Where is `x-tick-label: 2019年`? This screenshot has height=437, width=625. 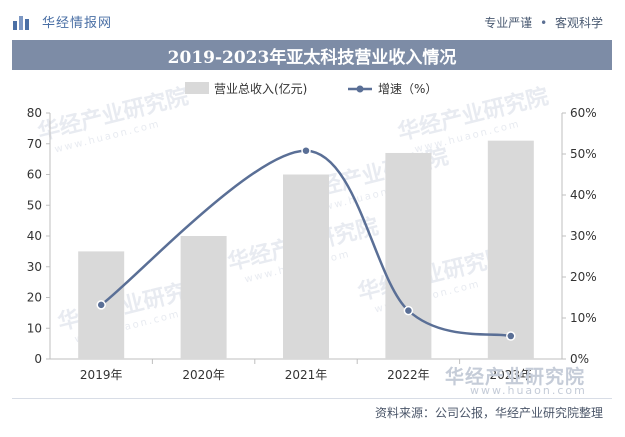 x-tick-label: 2019年 is located at coordinates (101, 375).